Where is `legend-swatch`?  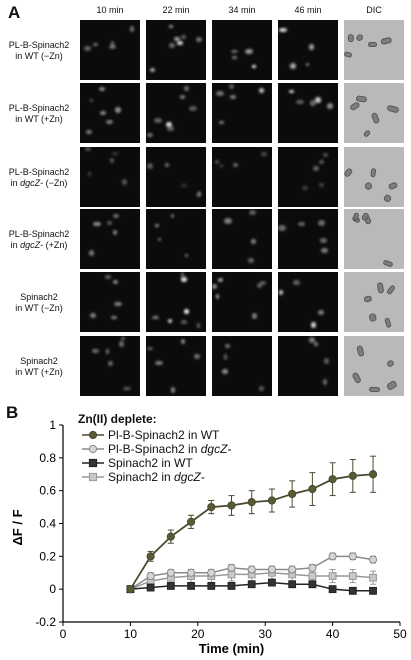 legend-swatch is located at coordinates (93, 463).